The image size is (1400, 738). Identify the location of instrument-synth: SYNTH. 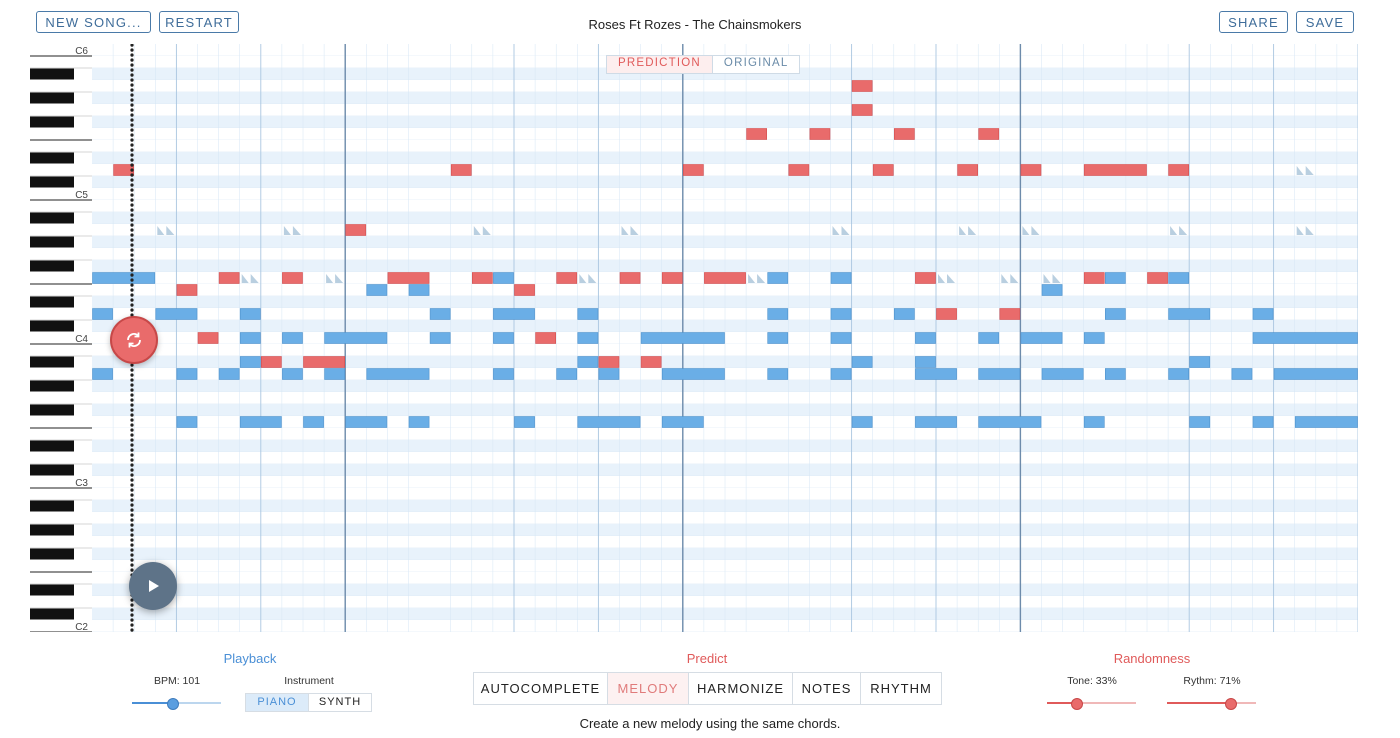
(340, 702).